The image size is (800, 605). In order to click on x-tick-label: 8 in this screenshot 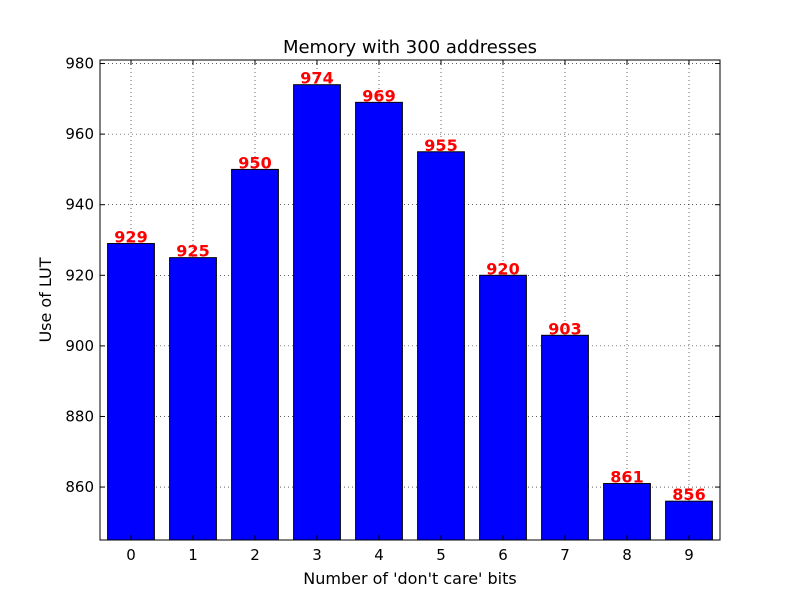, I will do `click(627, 555)`.